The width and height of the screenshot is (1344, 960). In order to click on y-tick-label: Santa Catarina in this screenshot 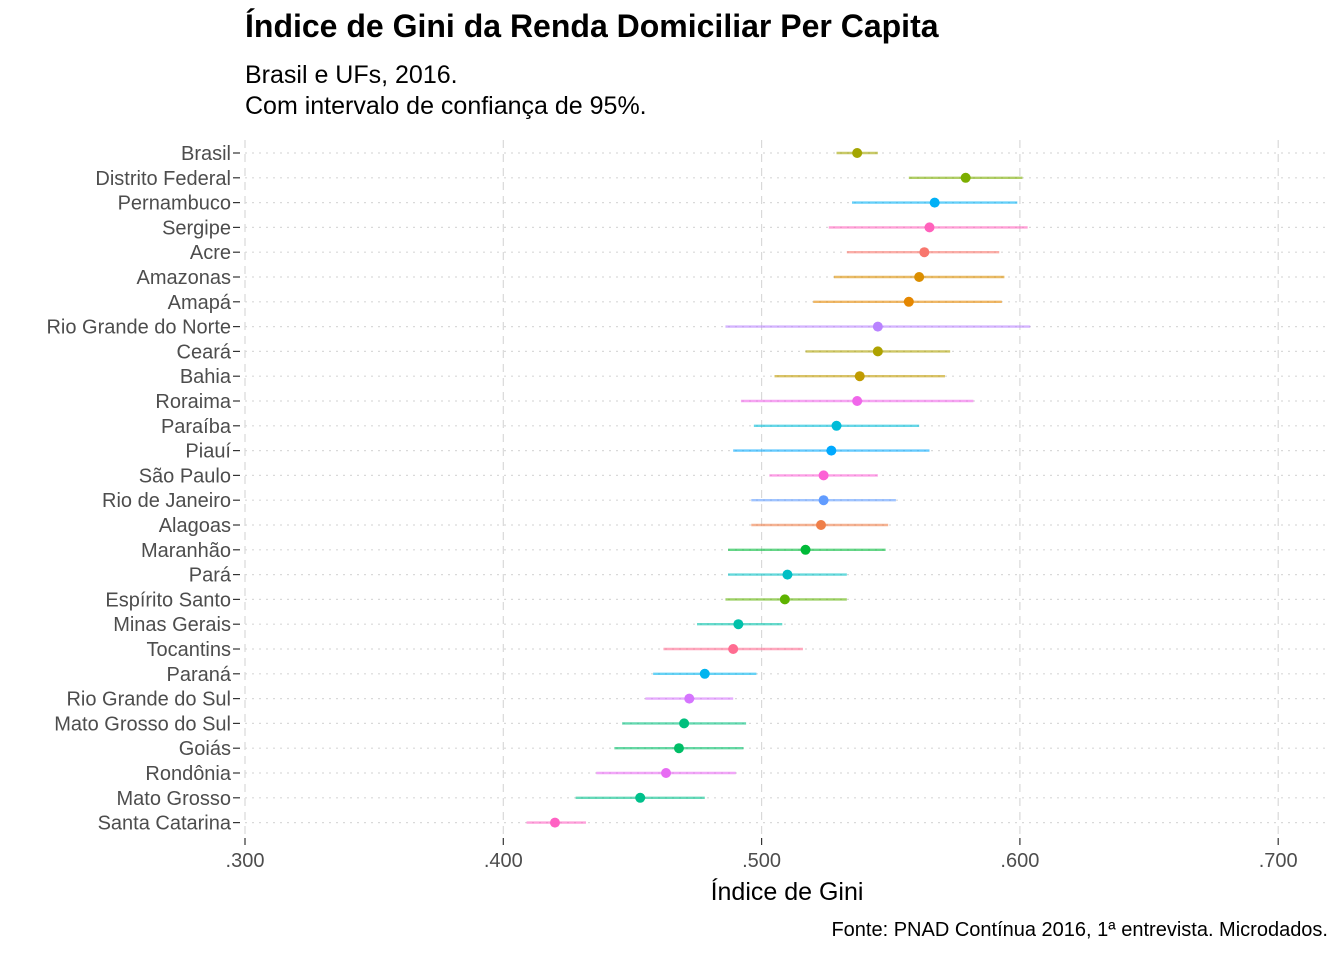, I will do `click(165, 824)`.